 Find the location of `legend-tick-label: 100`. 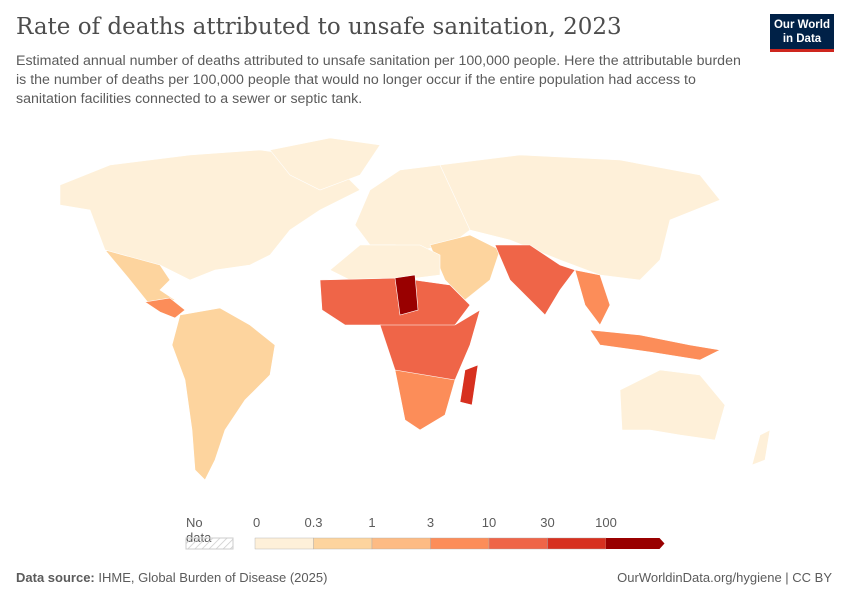

legend-tick-label: 100 is located at coordinates (606, 522).